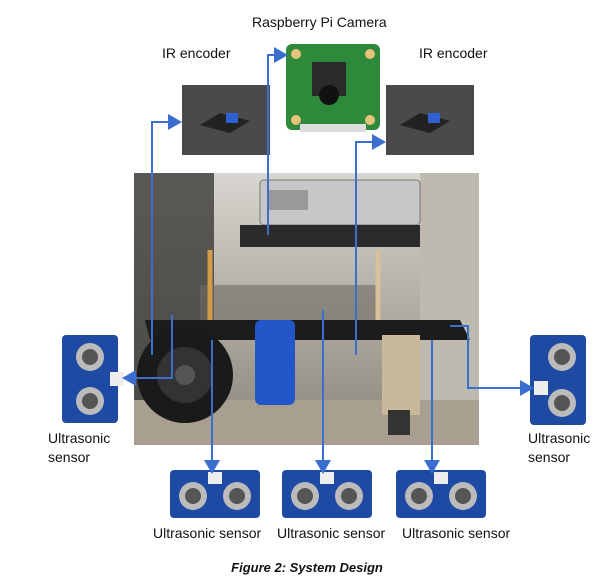 The image size is (614, 586). What do you see at coordinates (430, 120) in the screenshot?
I see `ir-encoder-right-image` at bounding box center [430, 120].